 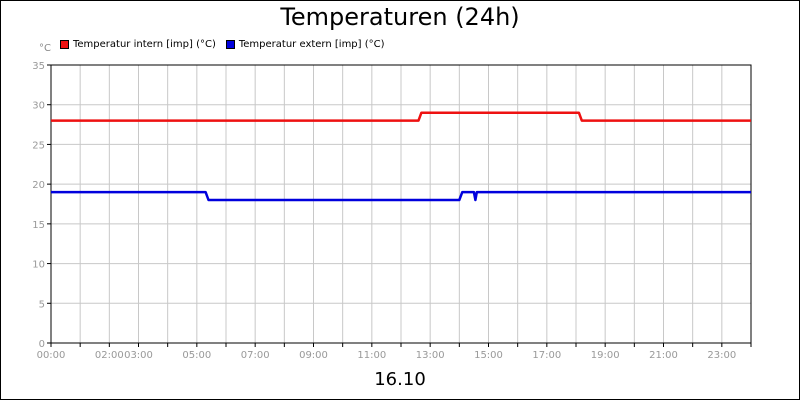 What do you see at coordinates (311, 44) in the screenshot?
I see `legend-label-extern: Temperatur extern [imp] (°C)` at bounding box center [311, 44].